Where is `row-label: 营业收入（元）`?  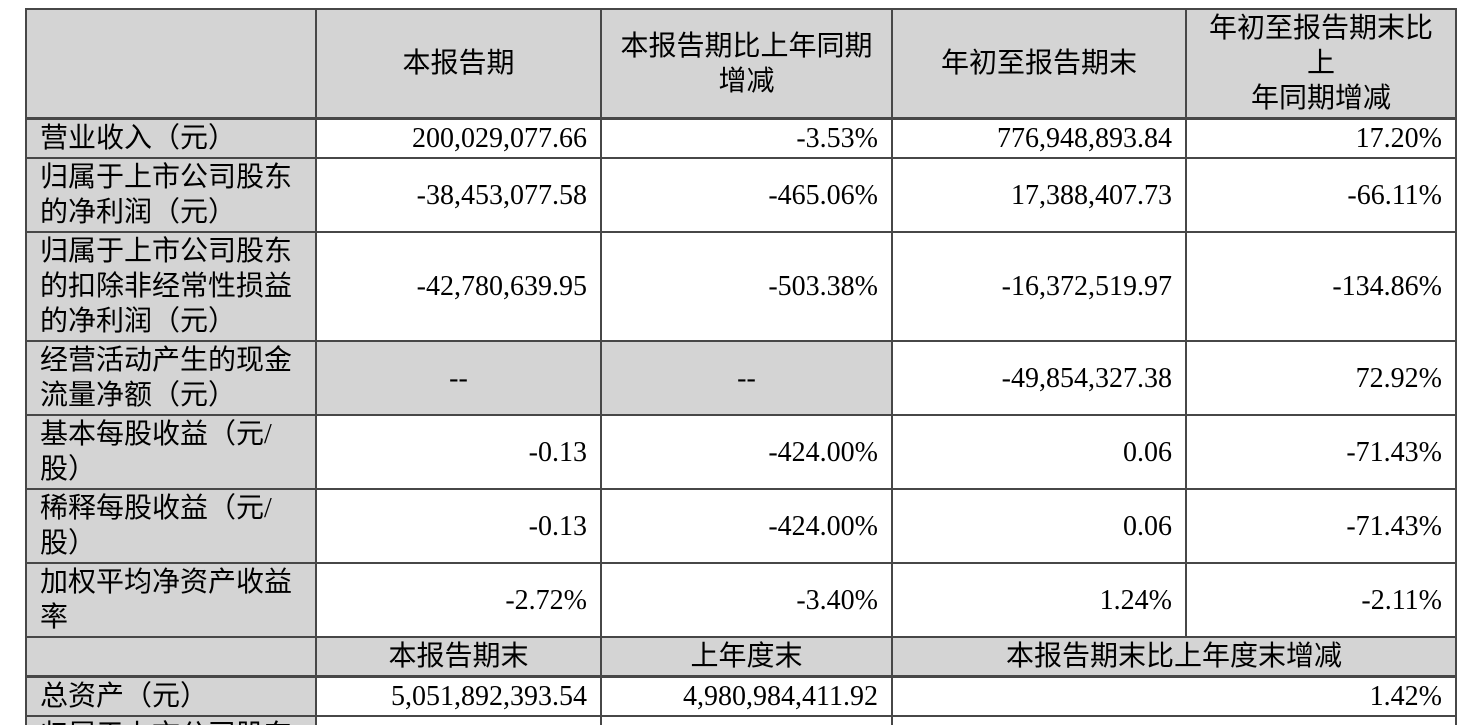 row-label: 营业收入（元） is located at coordinates (171, 138).